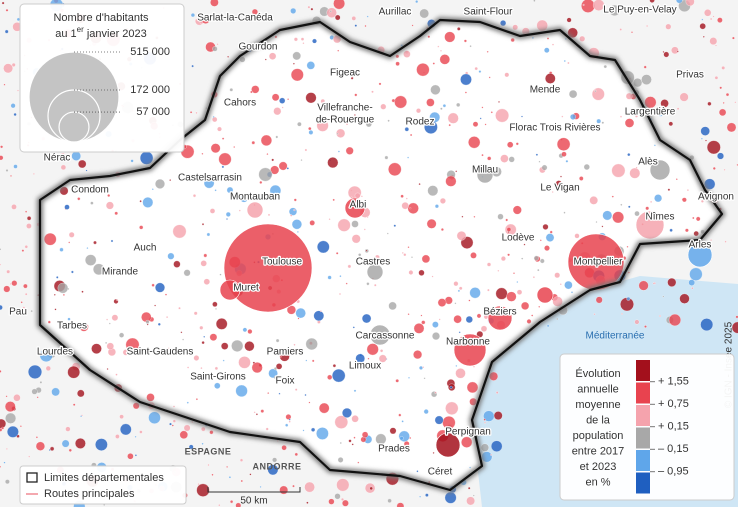  I want to click on place-label: Nérac, so click(57, 158).